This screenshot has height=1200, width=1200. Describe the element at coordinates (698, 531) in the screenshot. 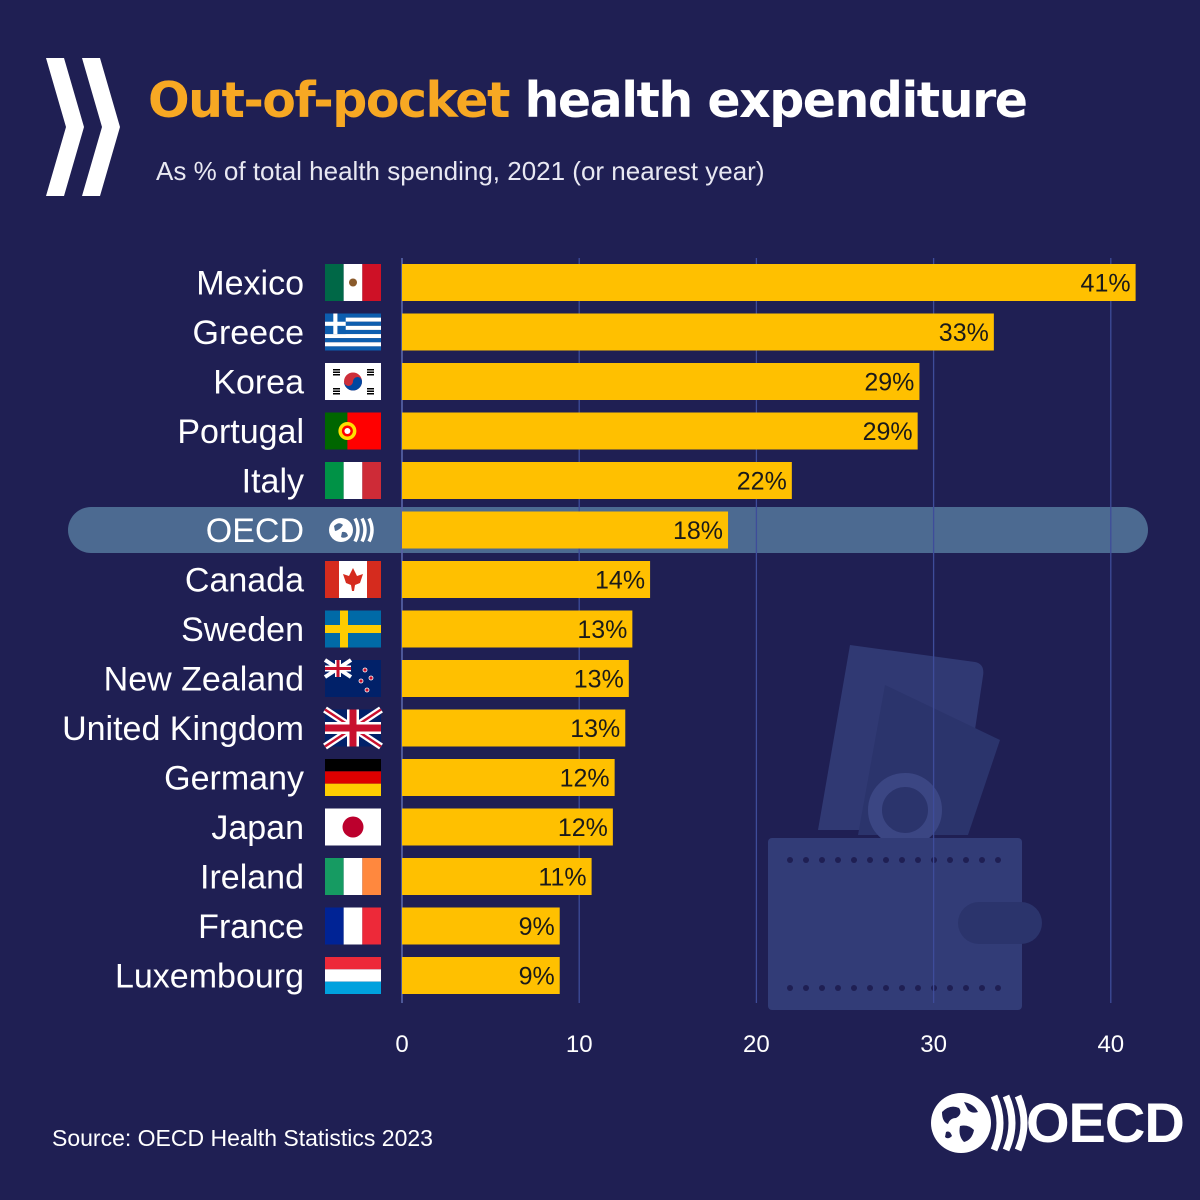

I see `data-label-oecd: 18%` at that location.